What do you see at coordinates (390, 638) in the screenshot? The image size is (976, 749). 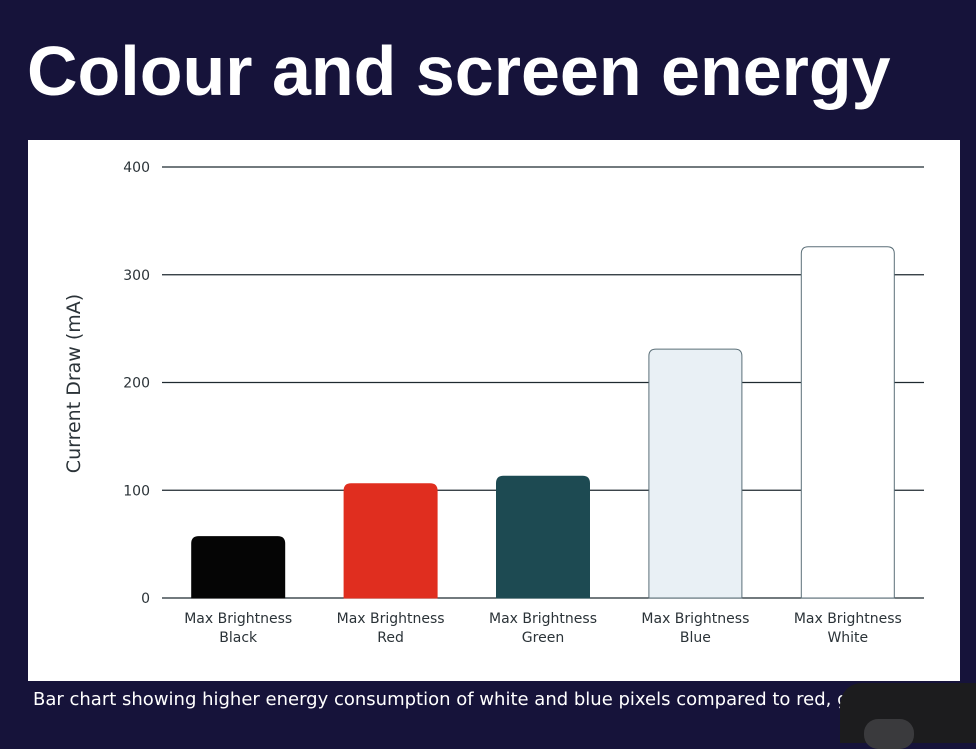 I see `x-tick-label: Red` at bounding box center [390, 638].